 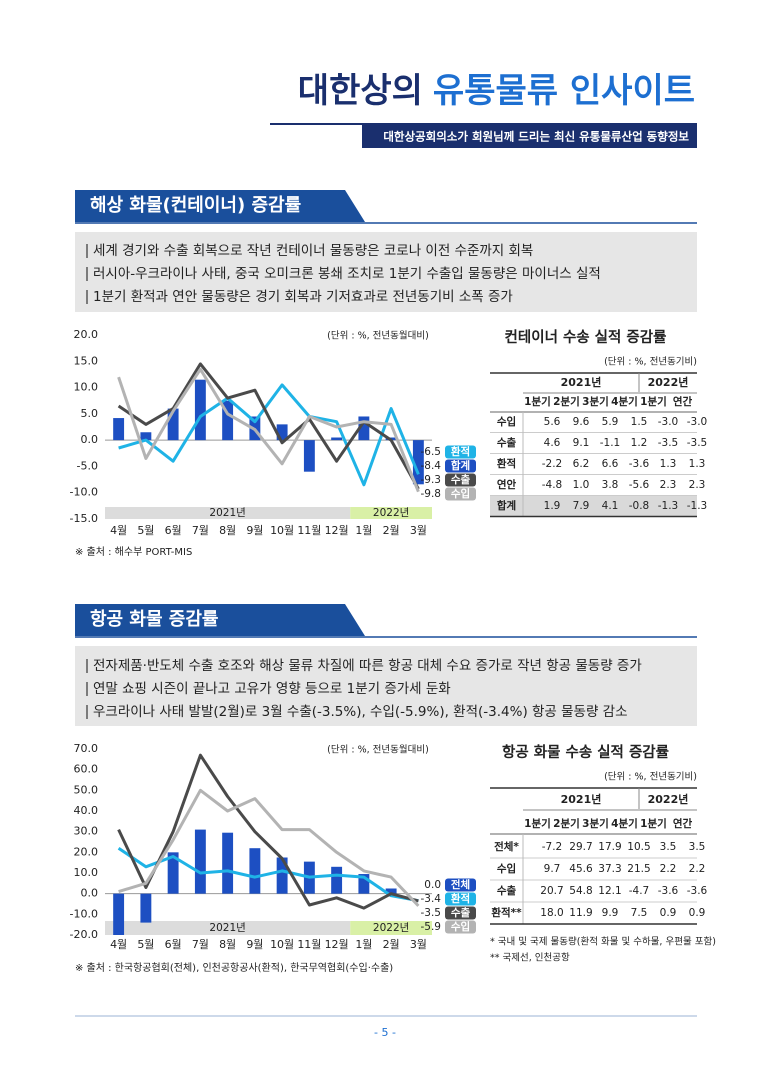 What do you see at coordinates (552, 506) in the screenshot?
I see `table-cell: 1.9` at bounding box center [552, 506].